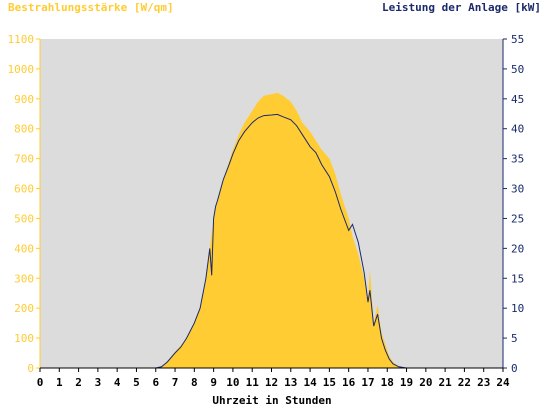 The height and width of the screenshot is (408, 544). What do you see at coordinates (517, 129) in the screenshot?
I see `right-tick-label: 40` at bounding box center [517, 129].